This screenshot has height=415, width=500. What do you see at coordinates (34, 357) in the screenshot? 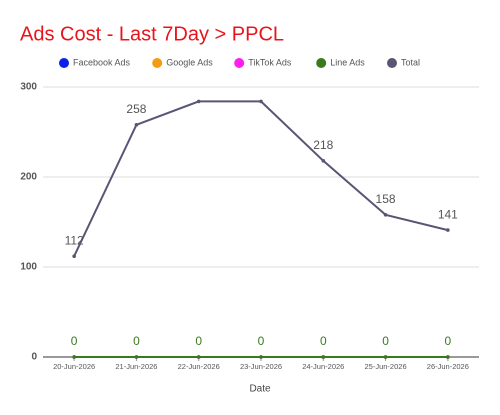
I see `y-tick-label: 0` at bounding box center [34, 357].